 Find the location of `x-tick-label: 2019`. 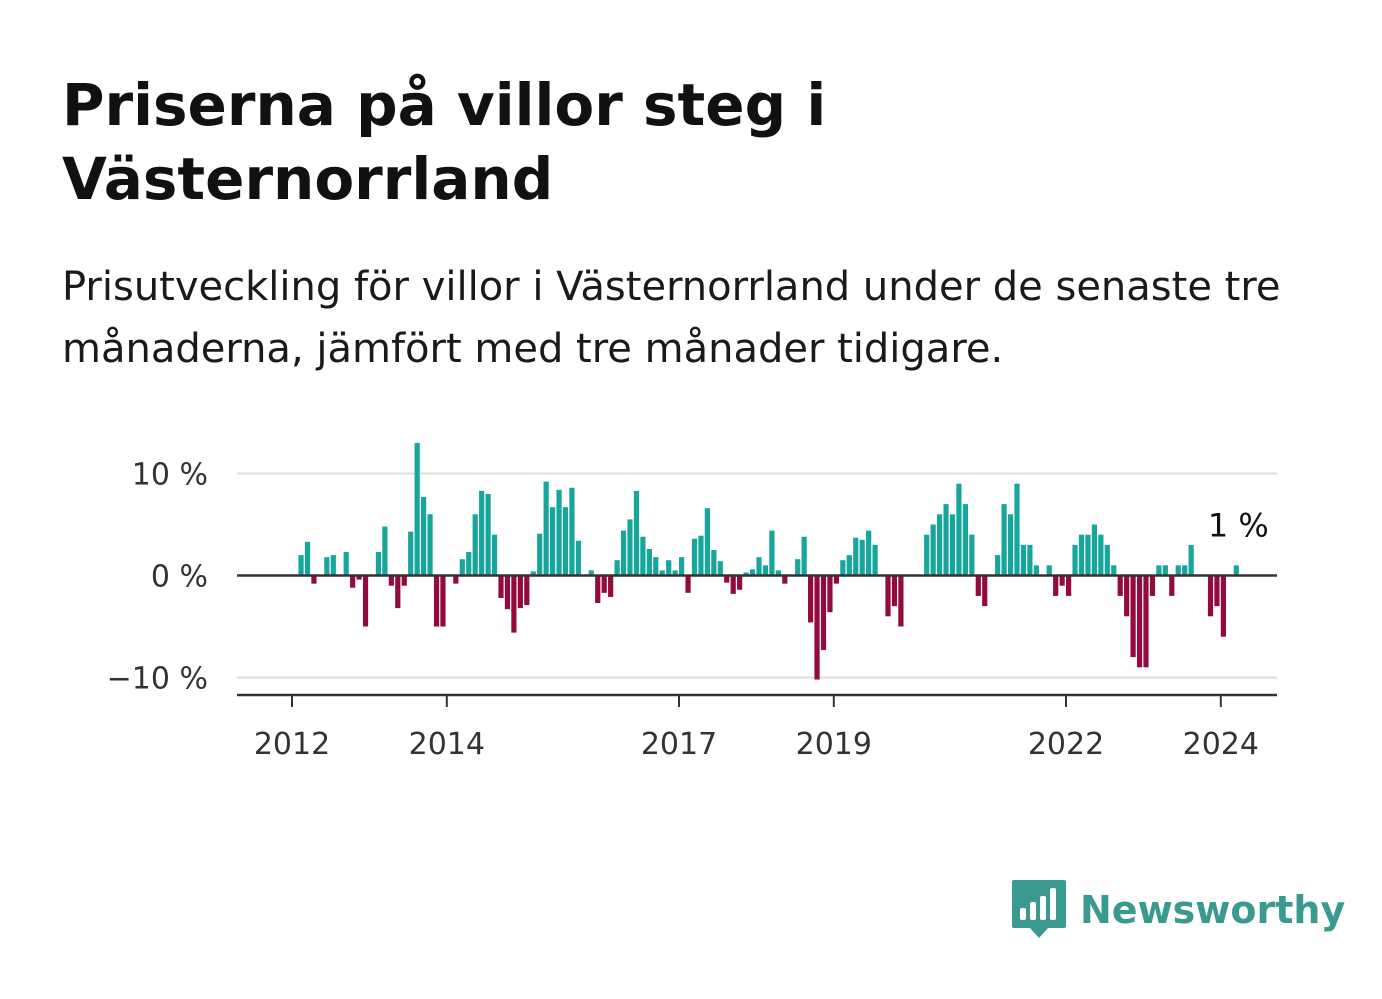

x-tick-label: 2019 is located at coordinates (834, 744).